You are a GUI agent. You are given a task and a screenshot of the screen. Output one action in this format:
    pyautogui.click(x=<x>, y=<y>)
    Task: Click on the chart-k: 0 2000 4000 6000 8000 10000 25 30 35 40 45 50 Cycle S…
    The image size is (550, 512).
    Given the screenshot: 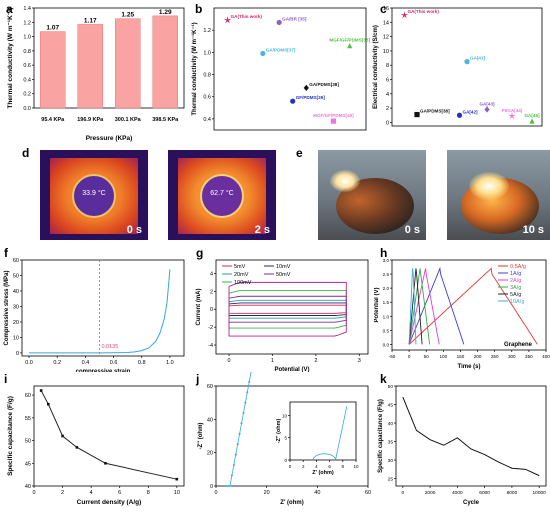 What is the action you would take?
    pyautogui.click(x=462, y=442)
    